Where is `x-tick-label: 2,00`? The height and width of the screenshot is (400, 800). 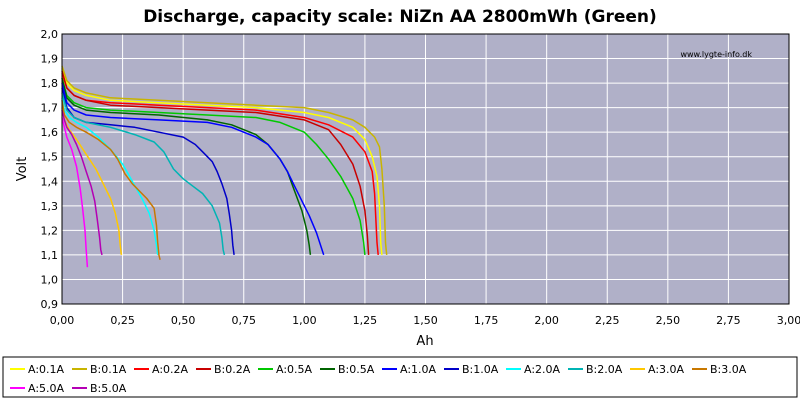
x-tick-label: 2,00 is located at coordinates (546, 320).